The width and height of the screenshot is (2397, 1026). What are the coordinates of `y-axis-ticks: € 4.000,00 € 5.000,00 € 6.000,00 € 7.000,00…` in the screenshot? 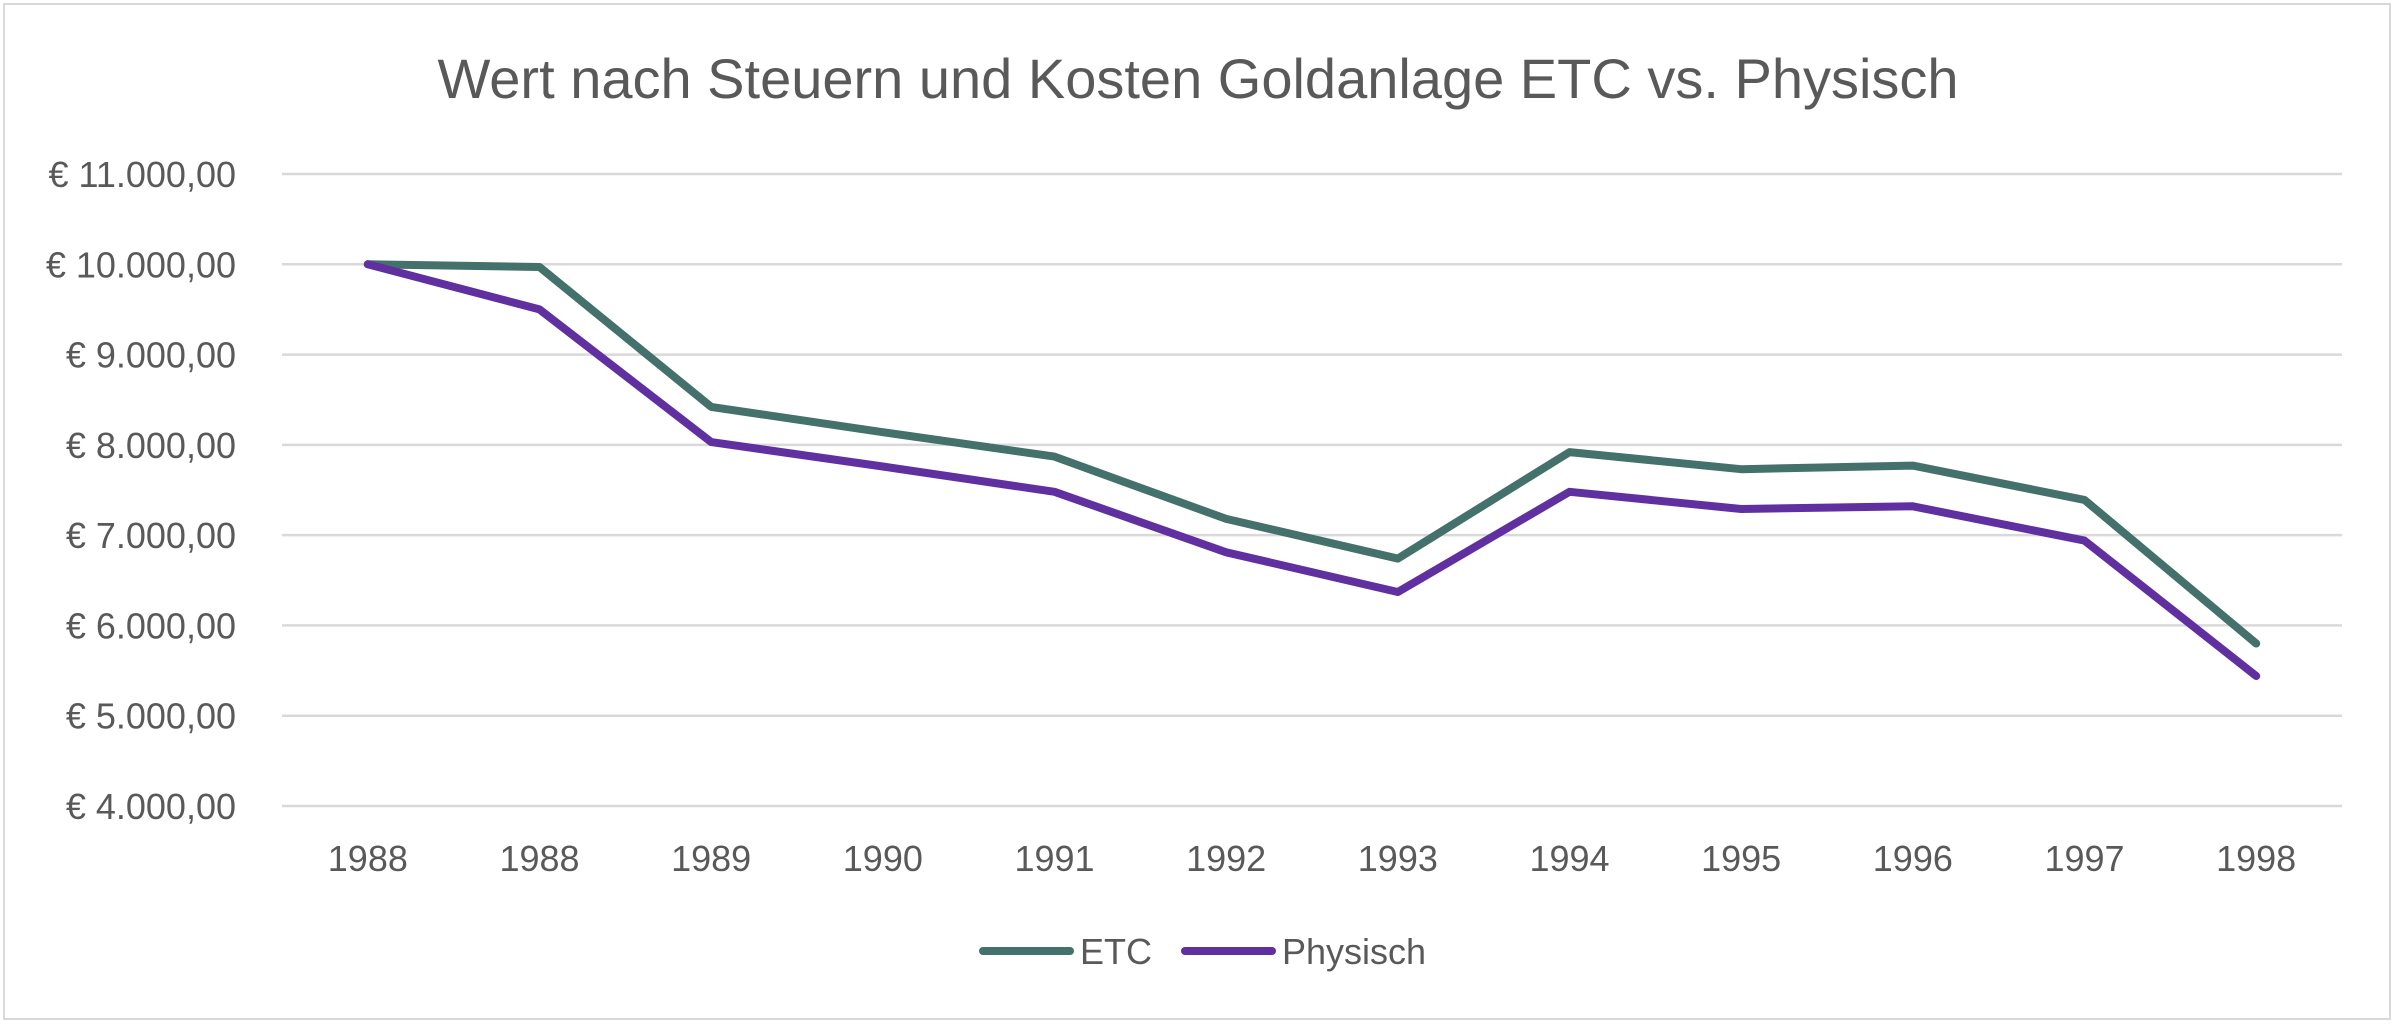 It's located at (141, 490).